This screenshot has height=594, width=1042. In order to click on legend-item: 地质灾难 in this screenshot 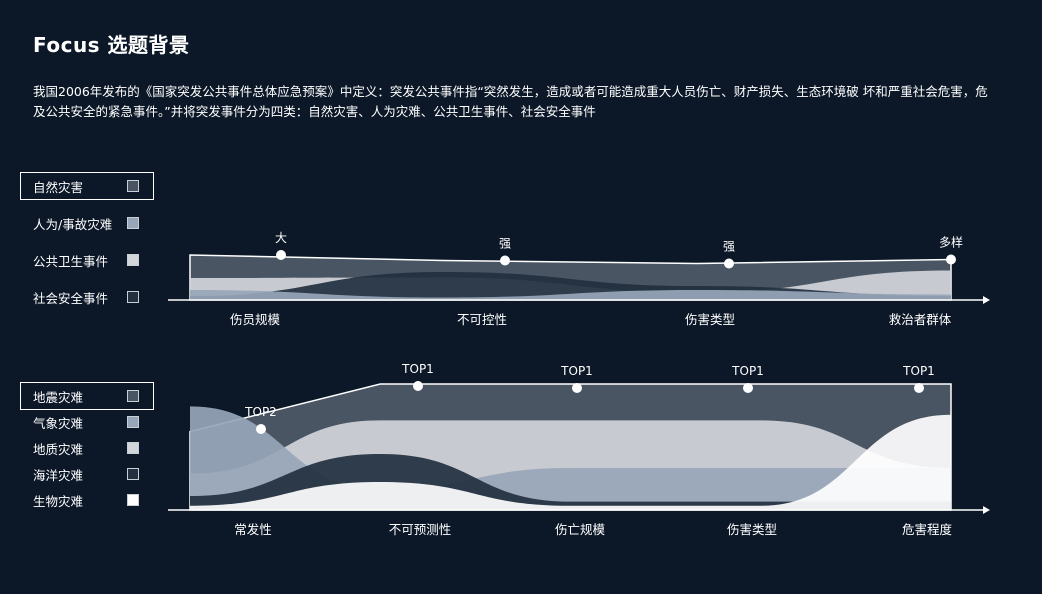, I will do `click(87, 448)`.